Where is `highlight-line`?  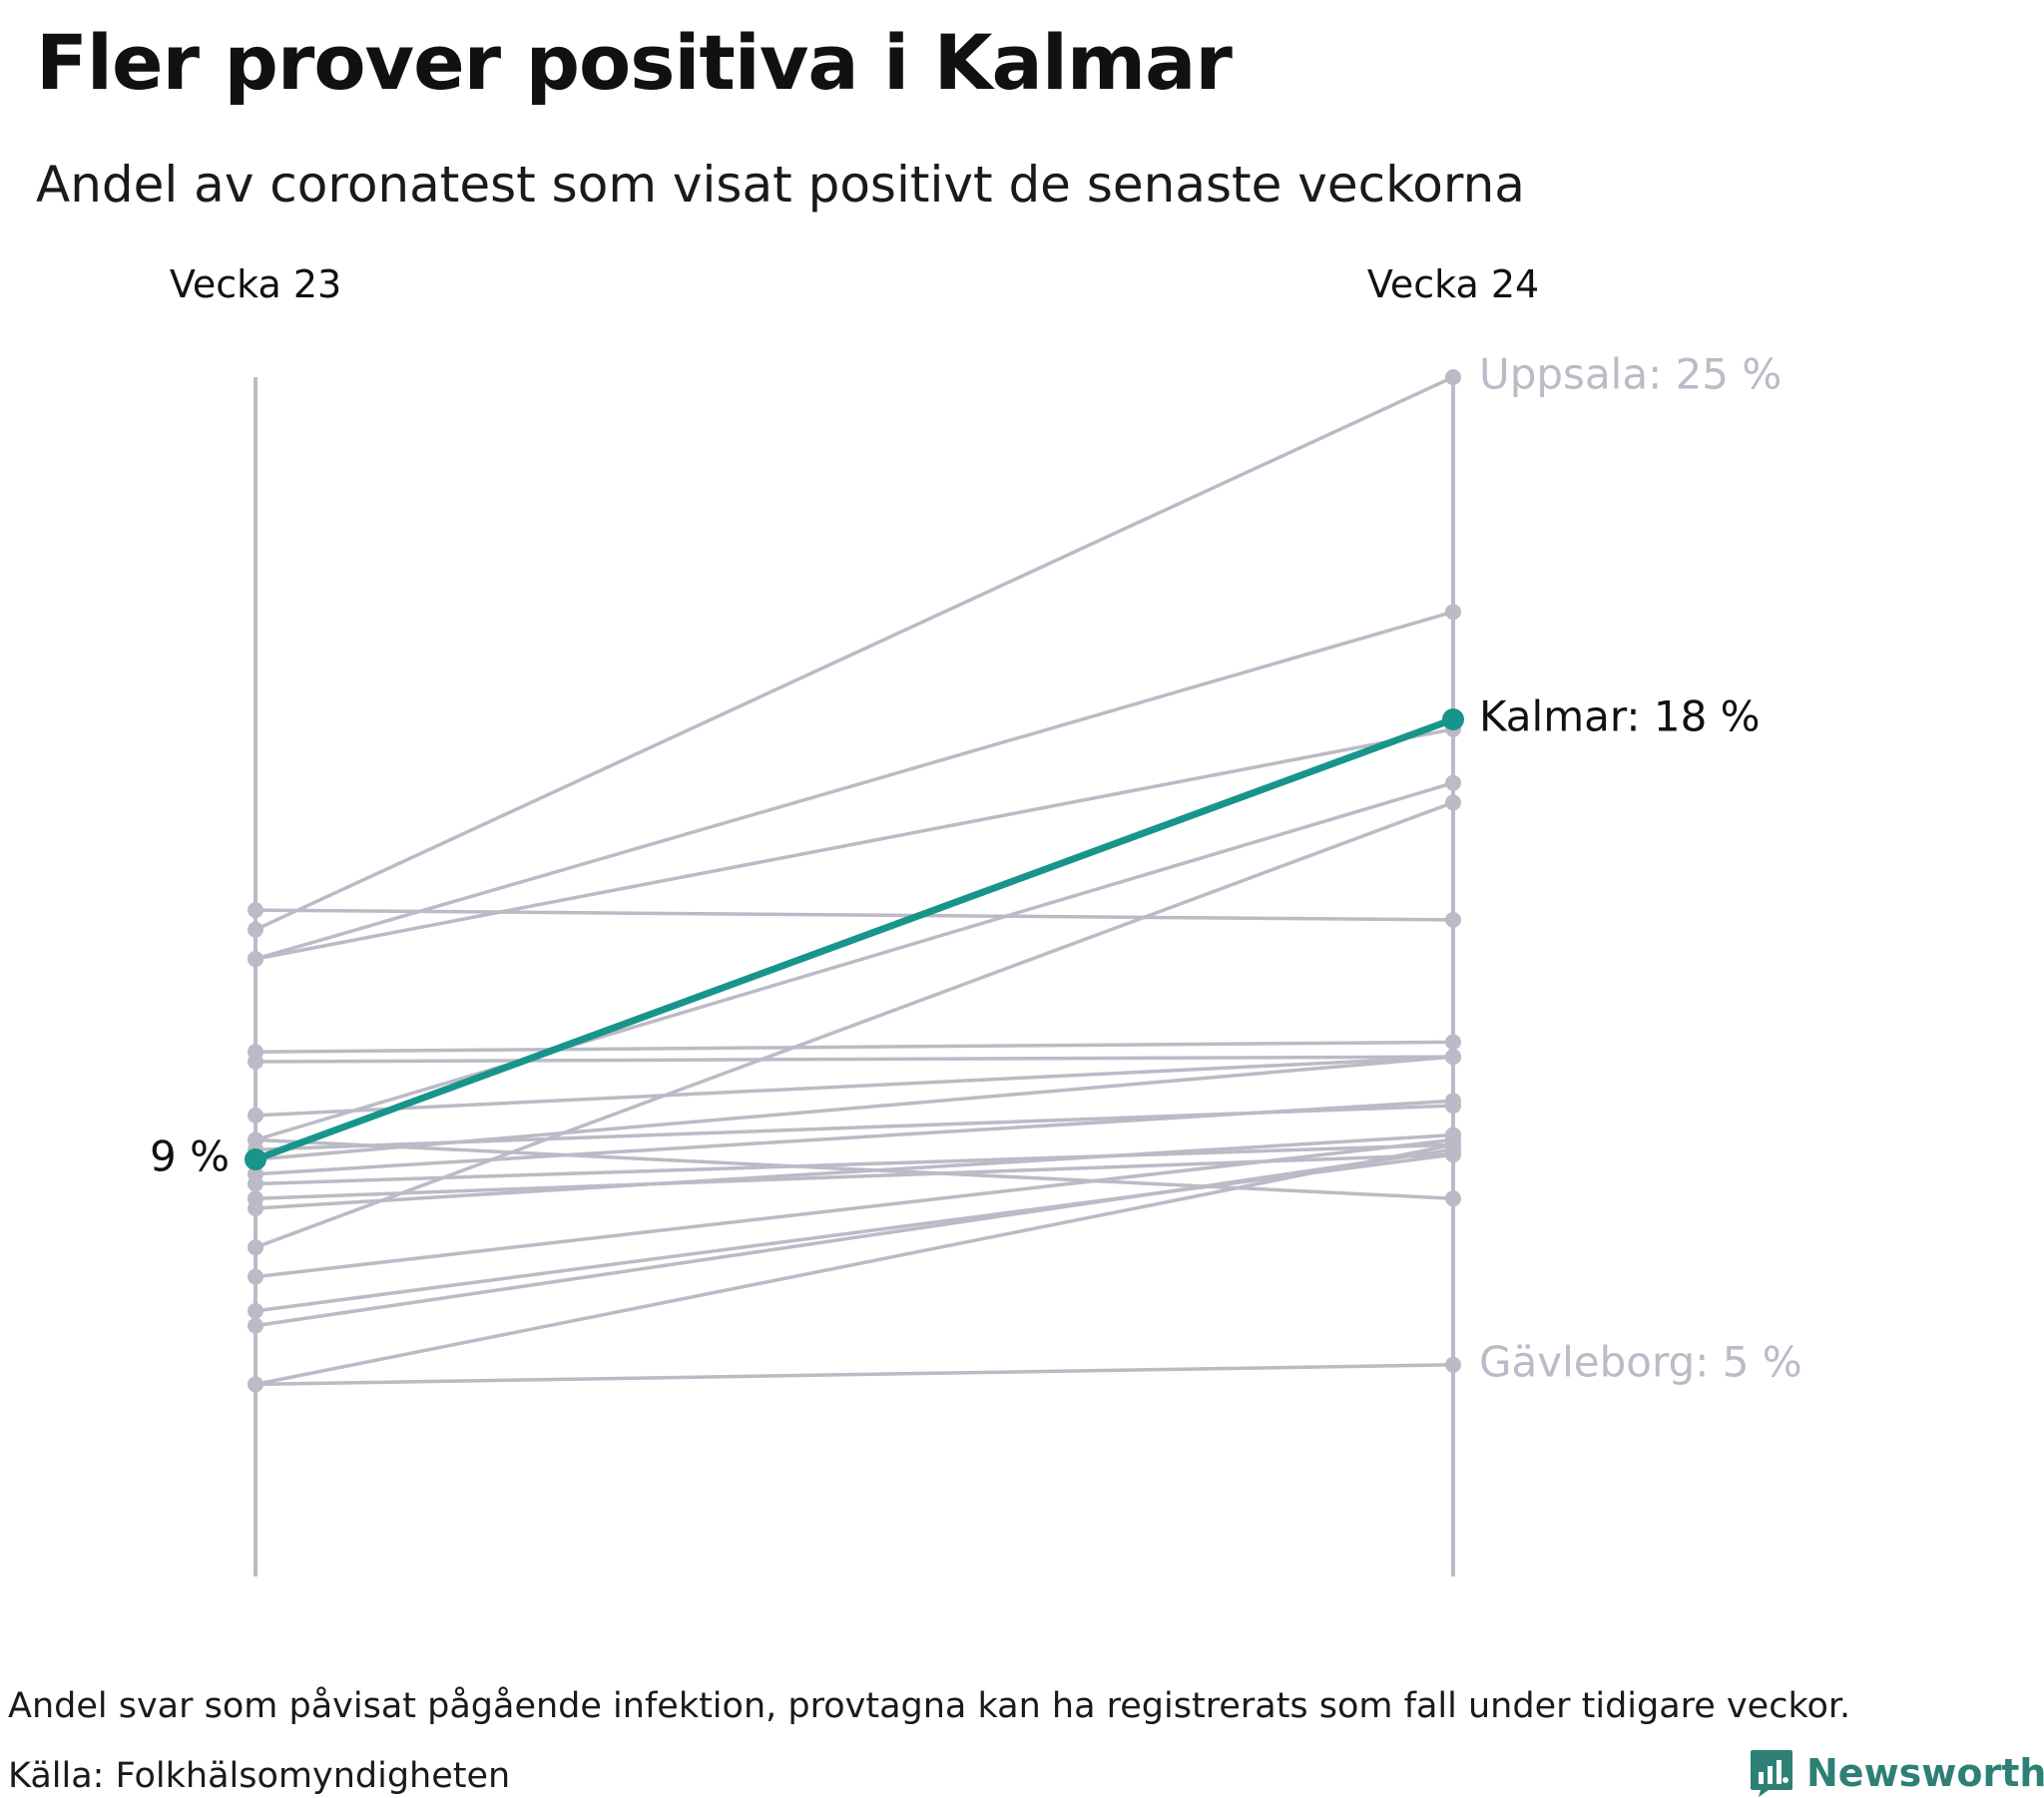
highlight-line is located at coordinates (854, 939).